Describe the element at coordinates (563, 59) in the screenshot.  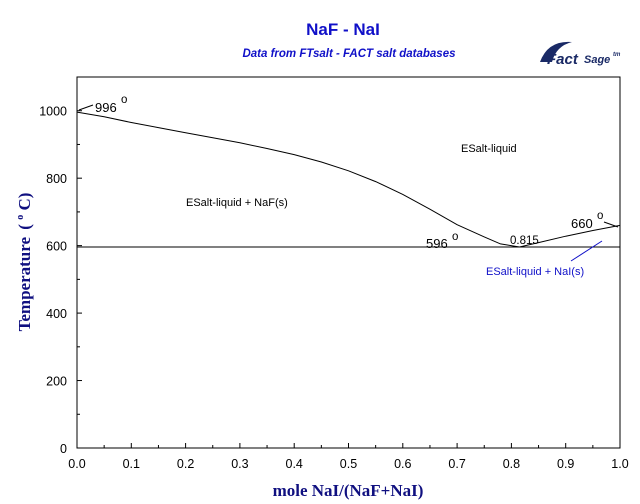
I see `logo-word-fact: Fact` at that location.